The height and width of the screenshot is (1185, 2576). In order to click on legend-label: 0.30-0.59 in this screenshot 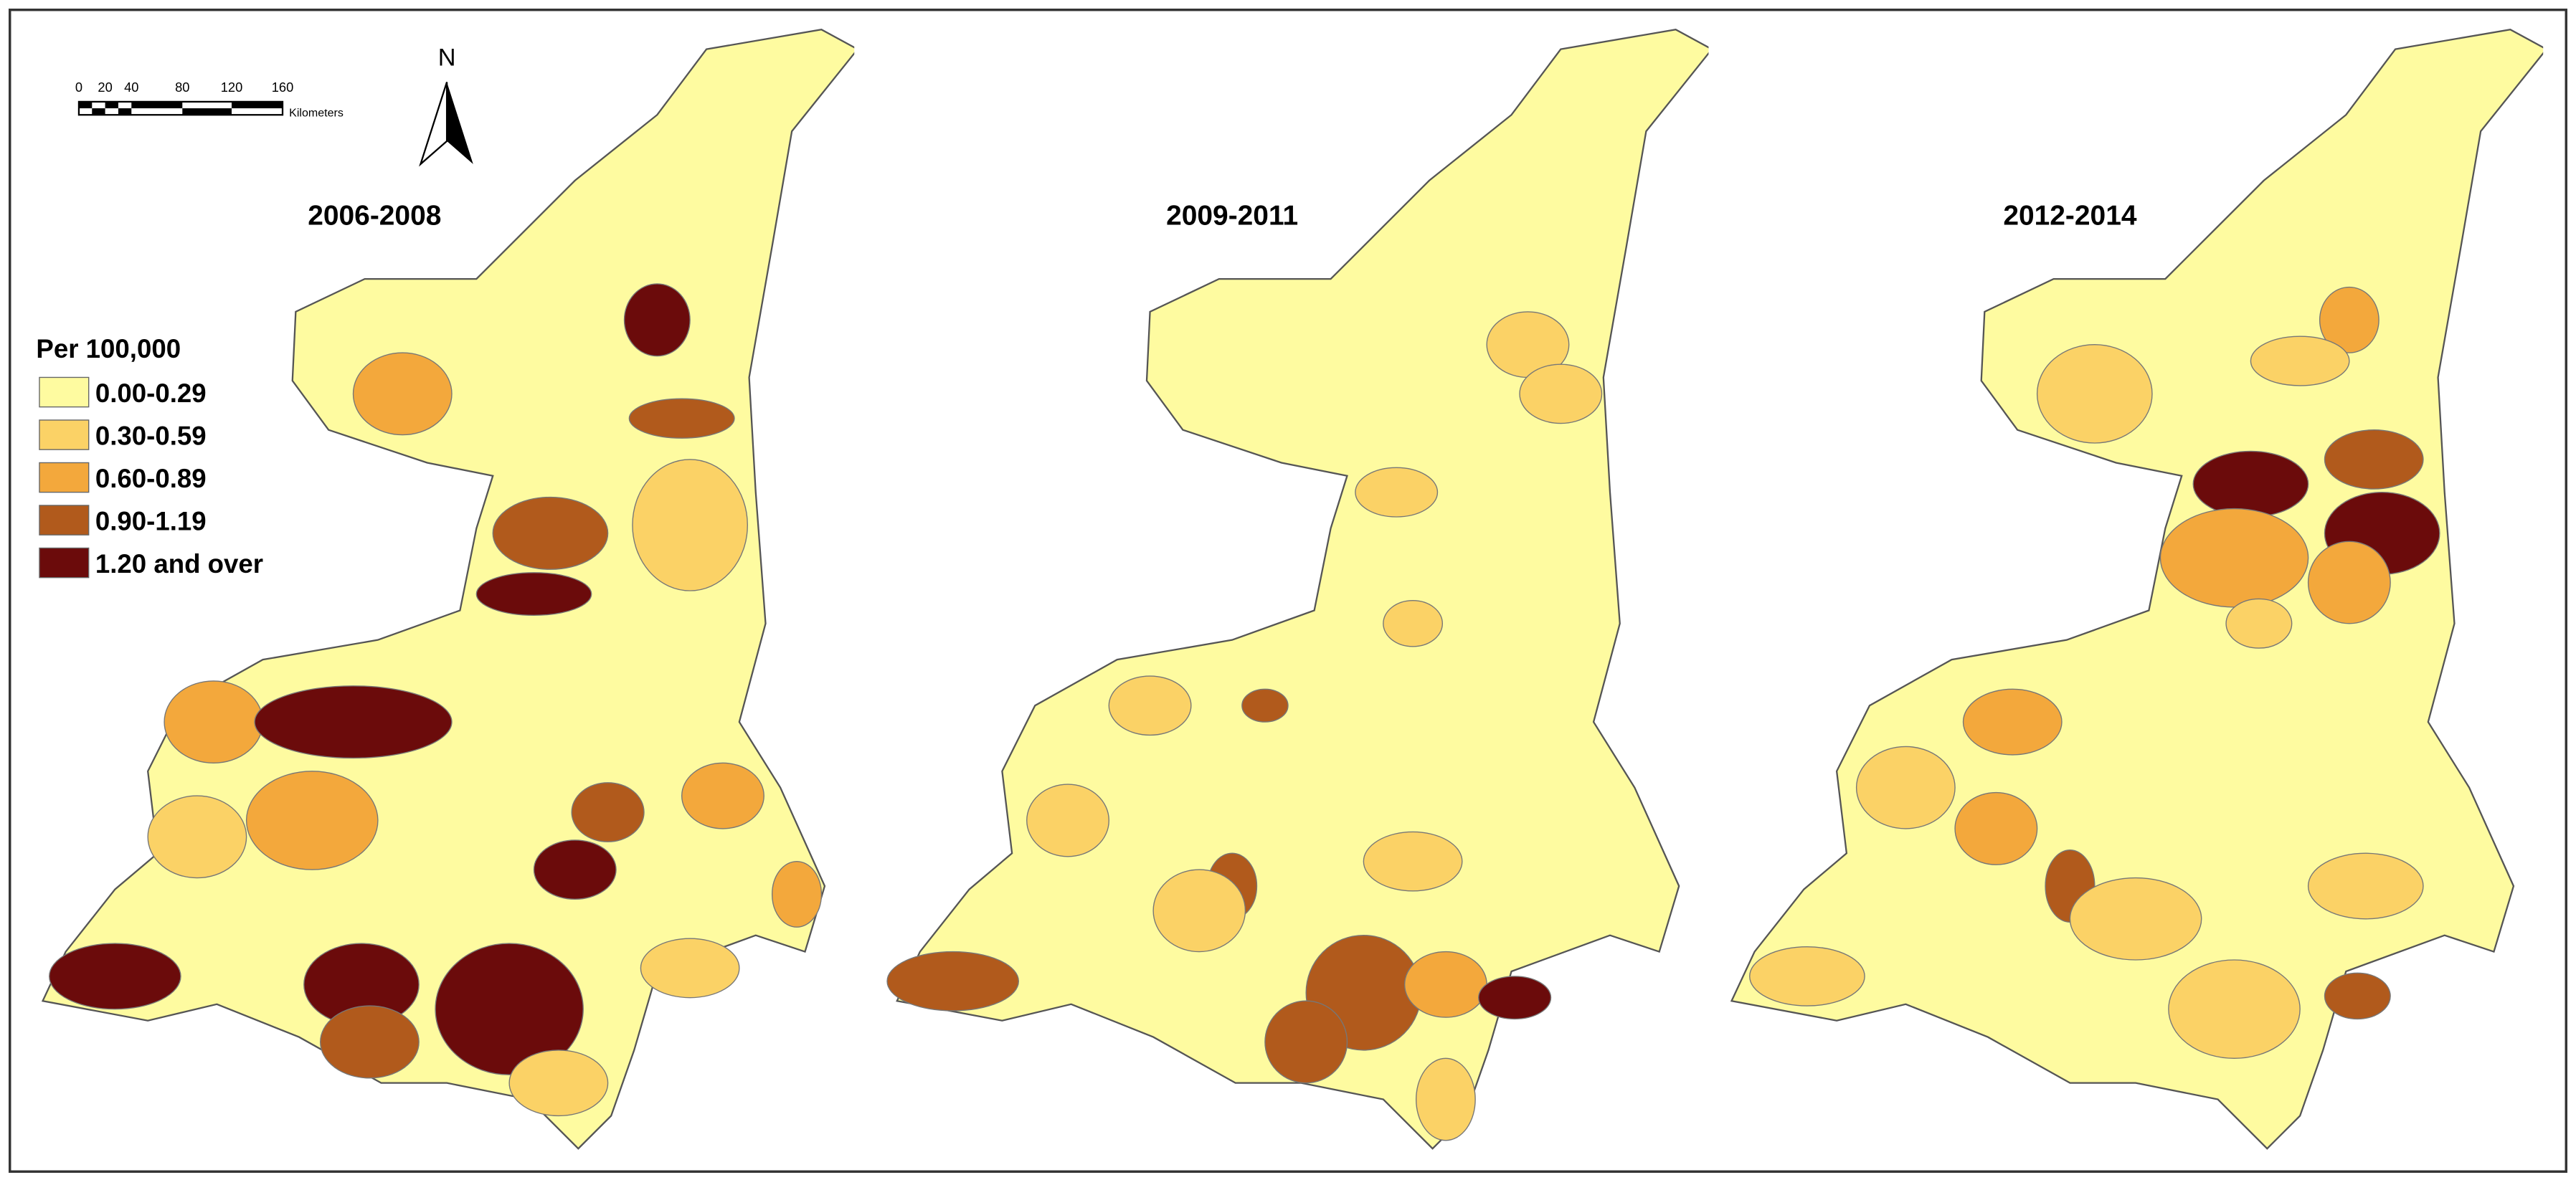, I will do `click(151, 435)`.